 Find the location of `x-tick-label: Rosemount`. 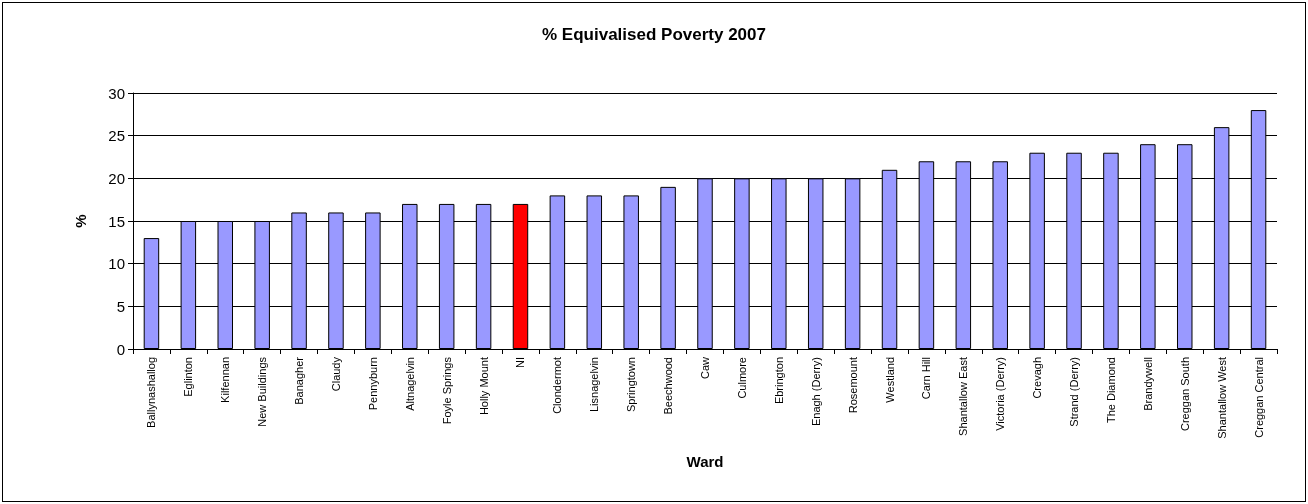

x-tick-label: Rosemount is located at coordinates (852, 385).